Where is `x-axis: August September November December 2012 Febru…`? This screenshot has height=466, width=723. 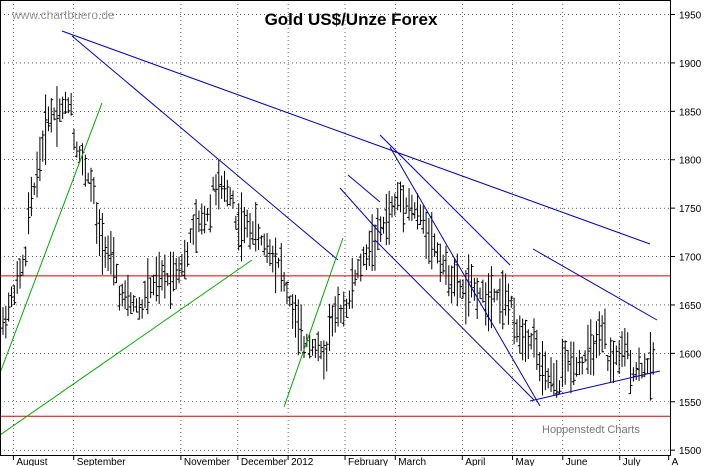
x-axis: August September November December 2012 Febru… is located at coordinates (345, 460).